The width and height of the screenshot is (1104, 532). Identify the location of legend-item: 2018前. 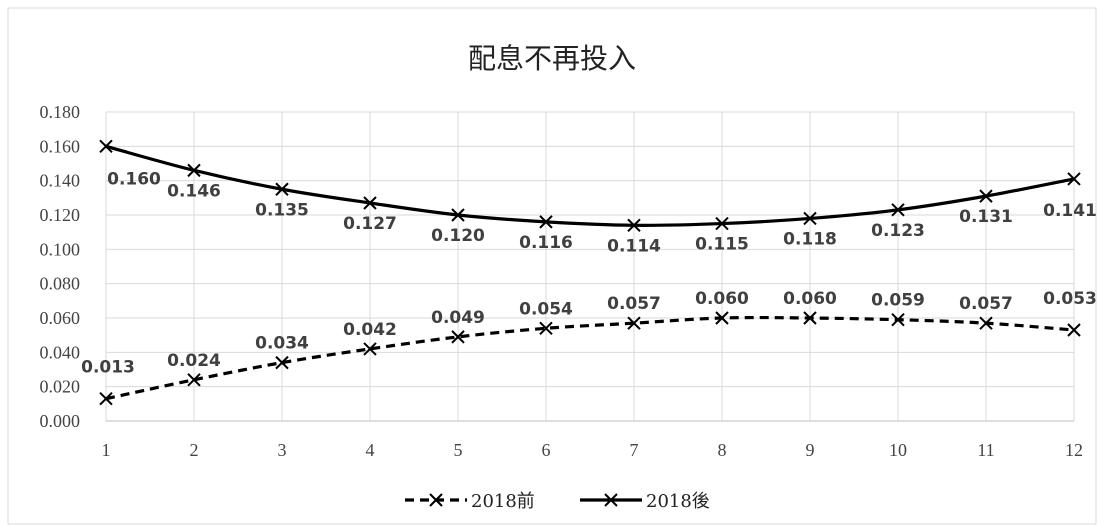
(470, 501).